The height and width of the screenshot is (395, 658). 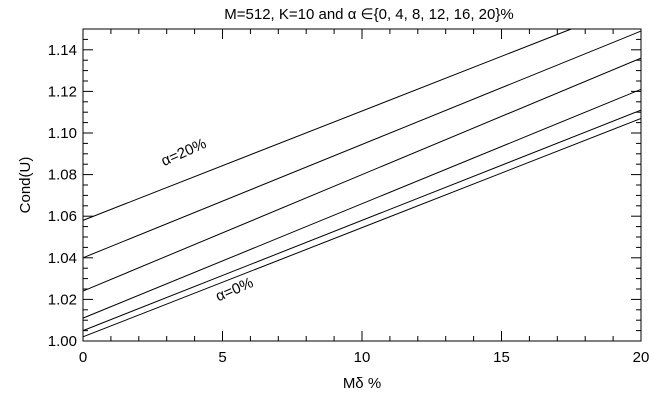 I want to click on y-tick-label: 1.02, so click(x=62, y=299).